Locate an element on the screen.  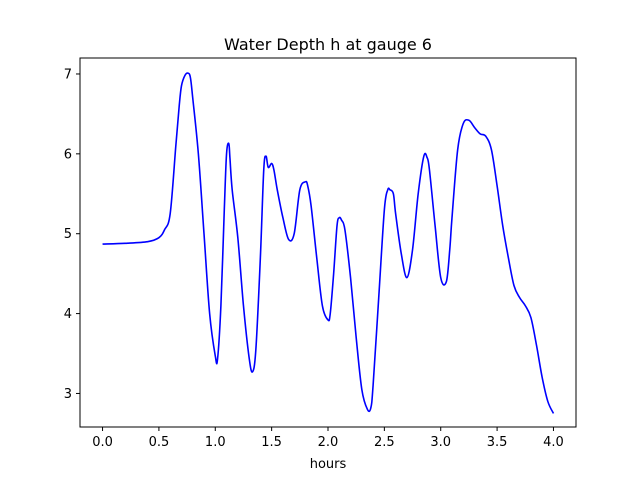
x-tick-label: 2.5 is located at coordinates (384, 442).